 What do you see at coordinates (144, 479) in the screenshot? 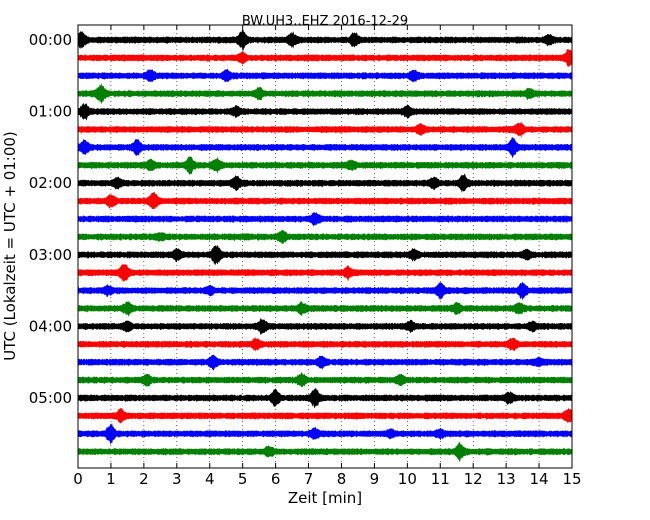
I see `x-tick-label: 2` at bounding box center [144, 479].